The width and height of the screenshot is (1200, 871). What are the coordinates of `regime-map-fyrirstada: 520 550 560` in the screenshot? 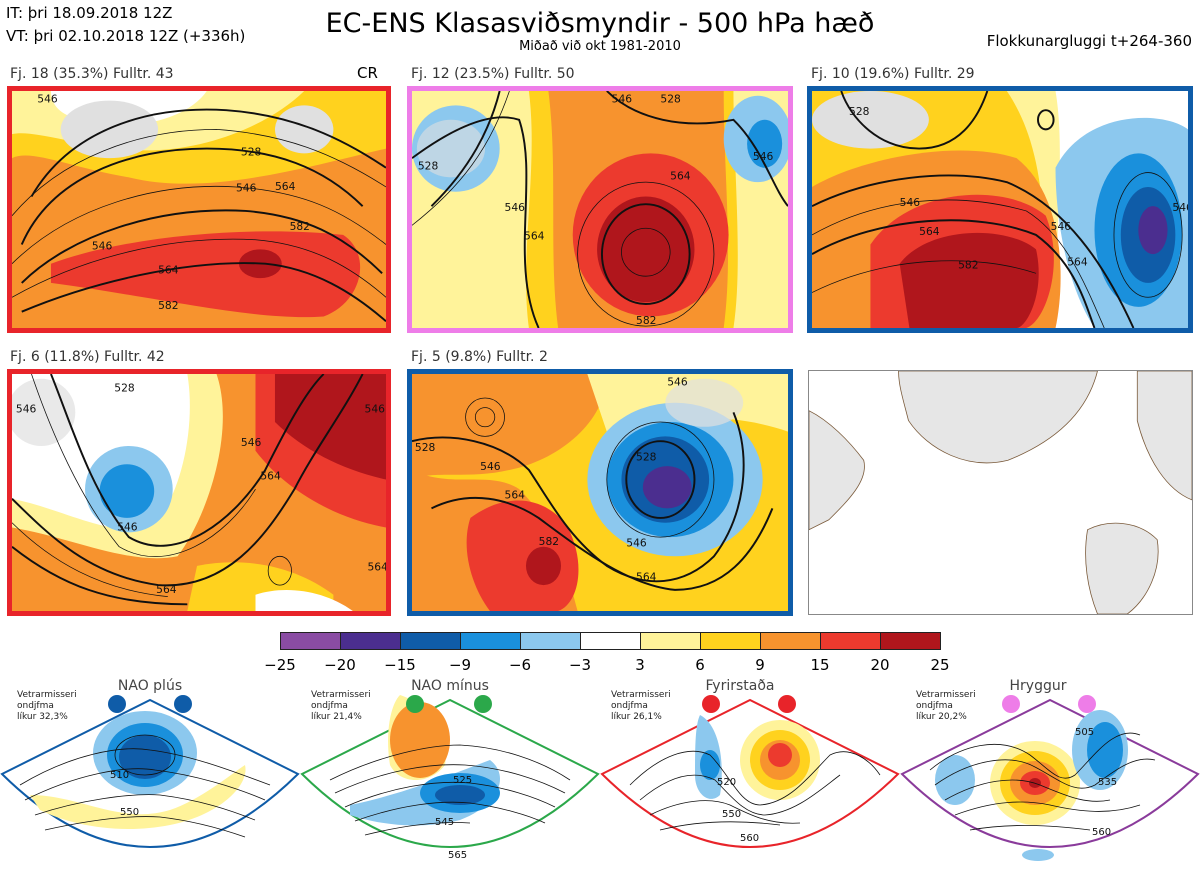 It's located at (750, 773).